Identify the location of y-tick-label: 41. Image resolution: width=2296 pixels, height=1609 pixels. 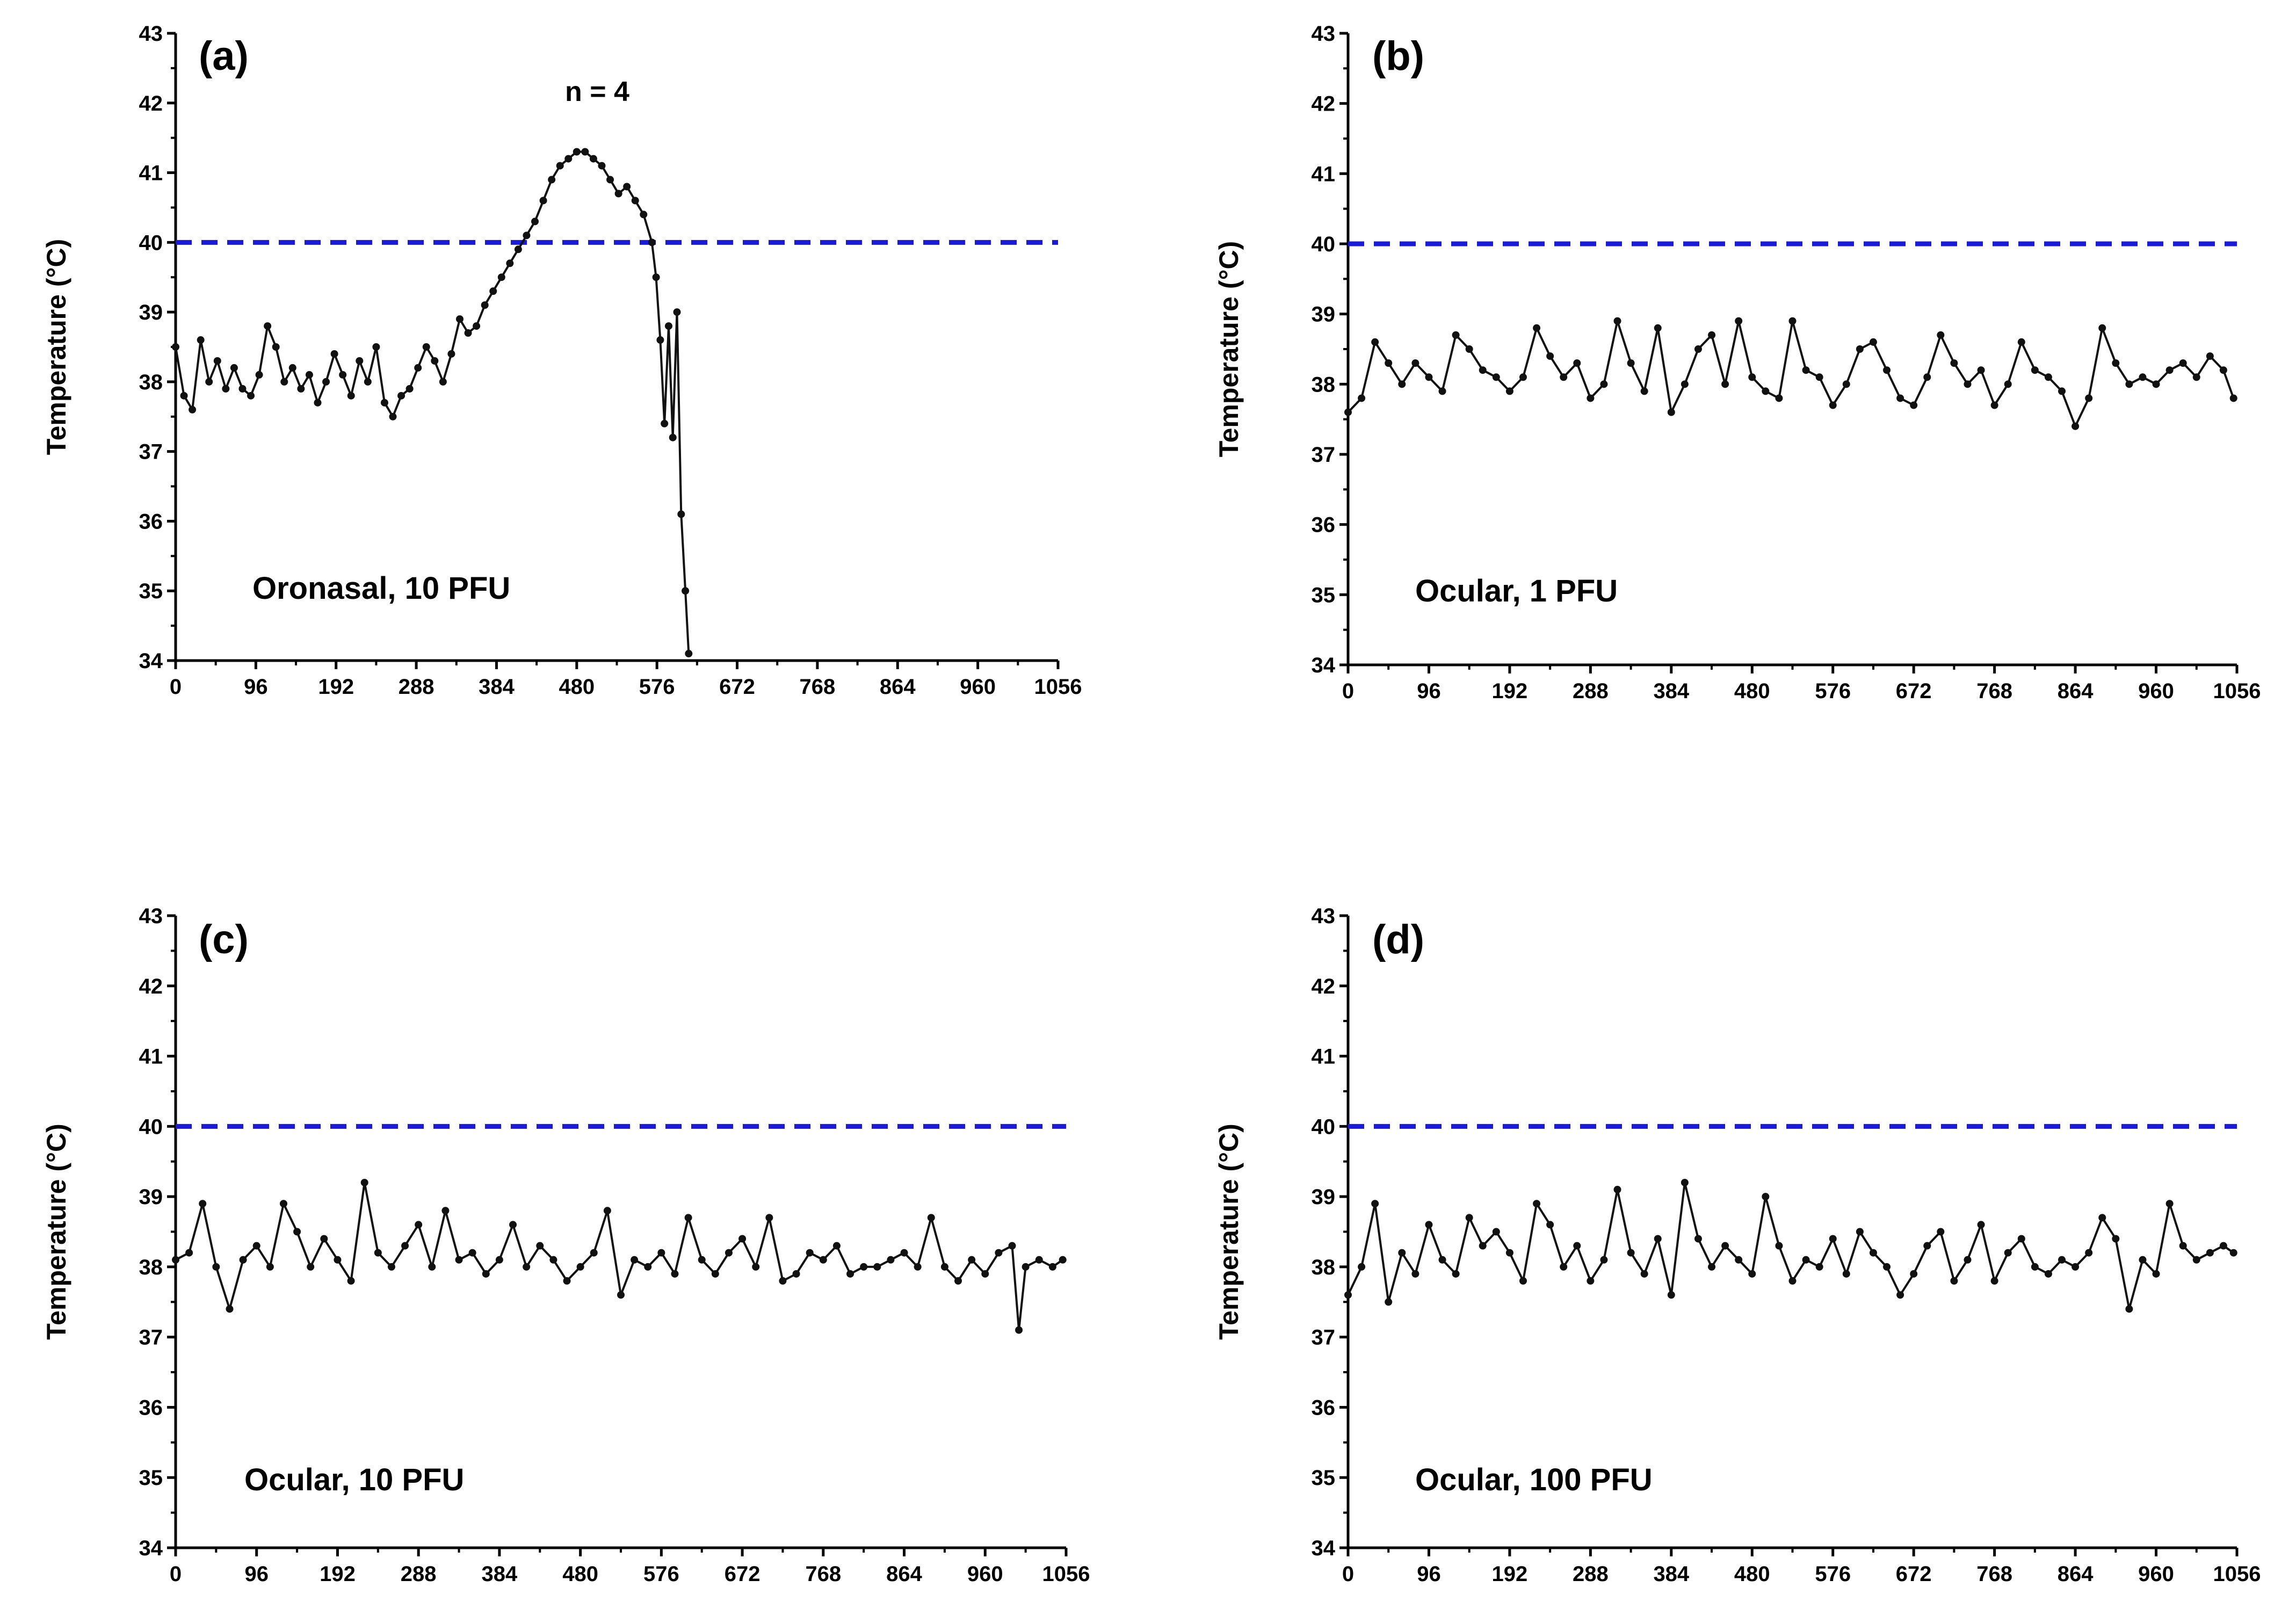
(1324, 174).